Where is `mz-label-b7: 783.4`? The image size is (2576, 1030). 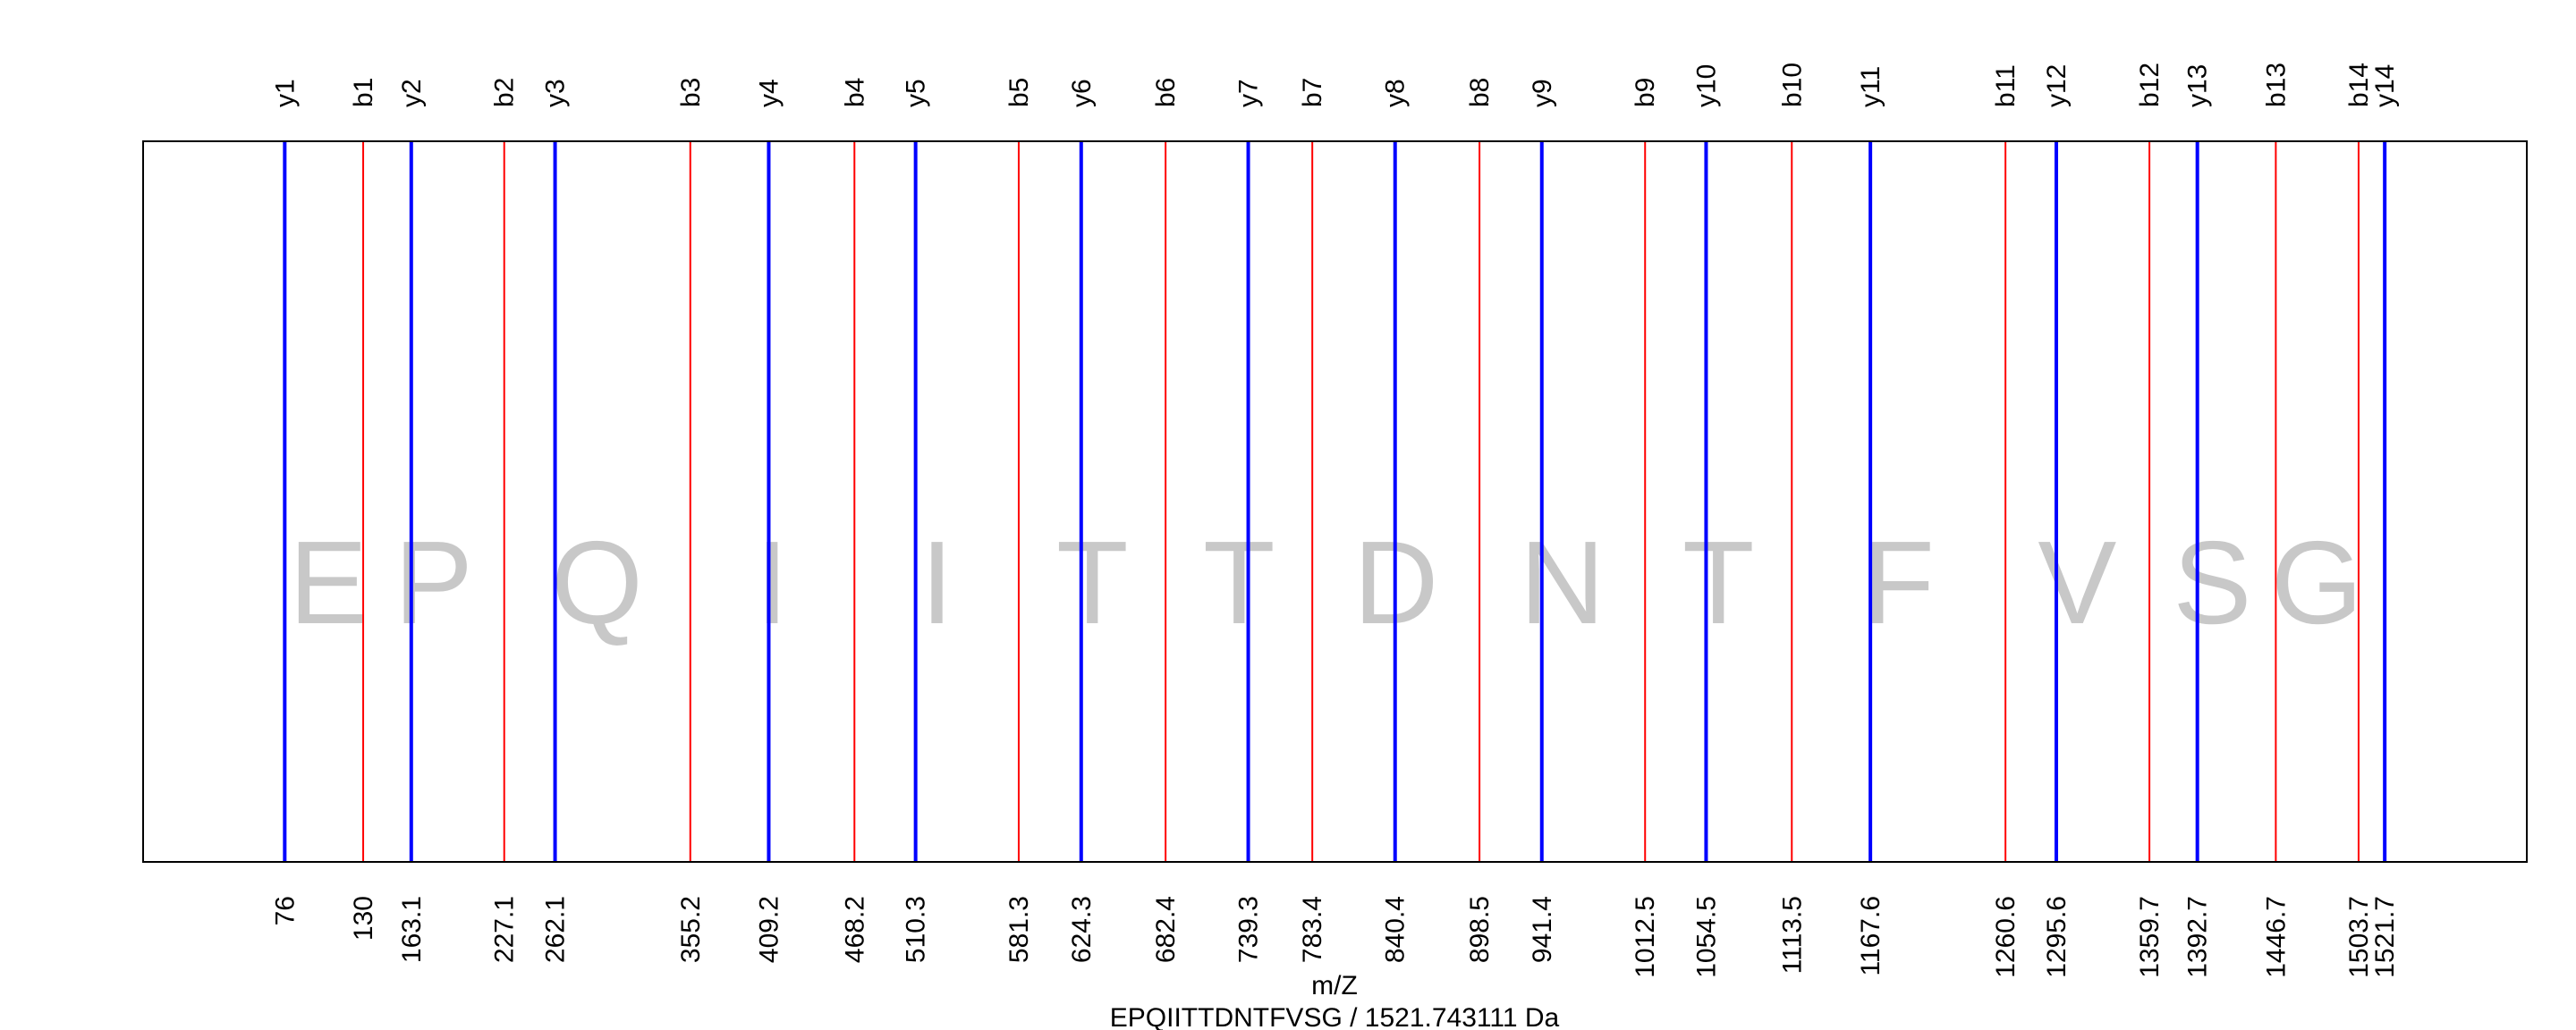
mz-label-b7: 783.4 is located at coordinates (1312, 929).